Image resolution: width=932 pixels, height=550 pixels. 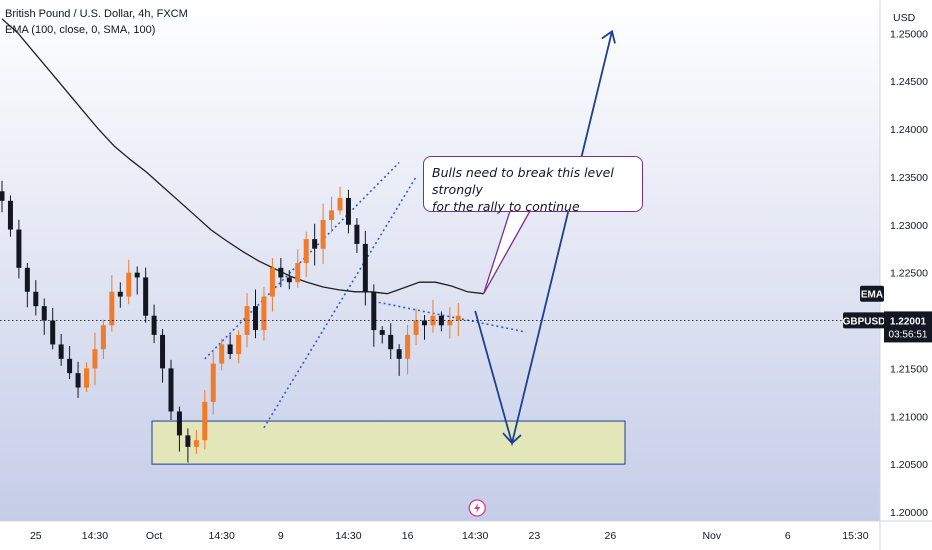 I want to click on time-tick-label: Nov, so click(x=711, y=536).